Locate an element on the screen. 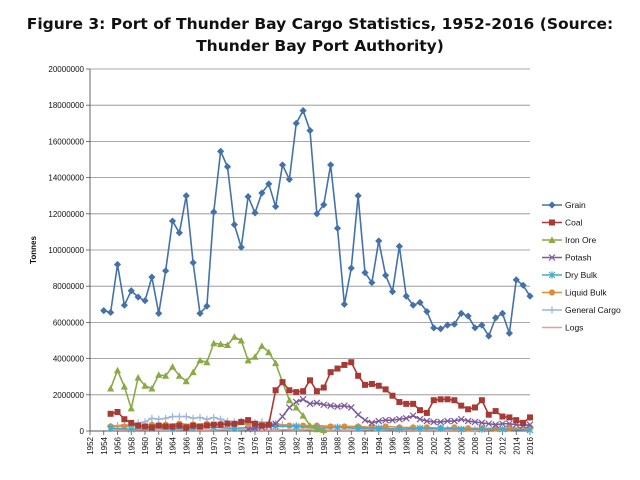  y-tick-label: 2000000 is located at coordinates (69, 395).